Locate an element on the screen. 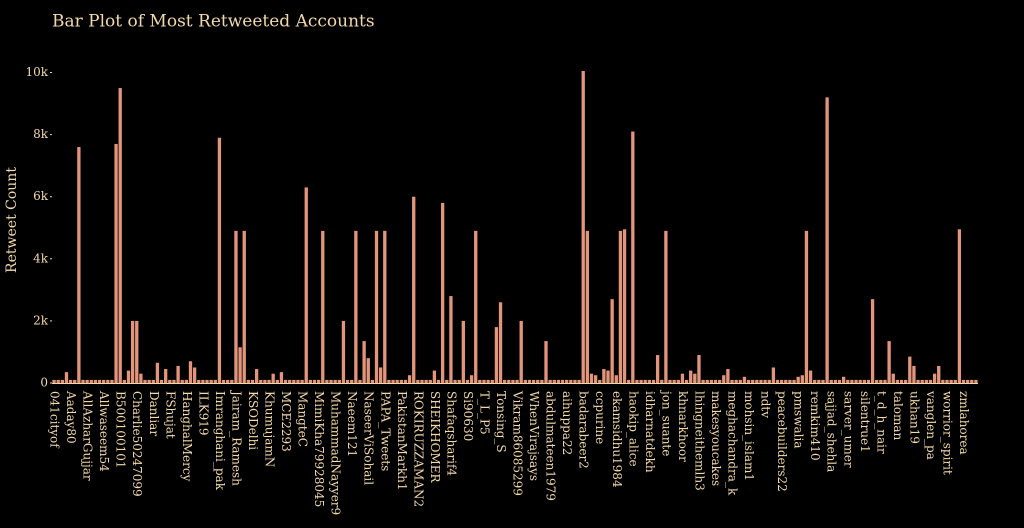  x-tick-label: ukhan19 is located at coordinates (914, 417).